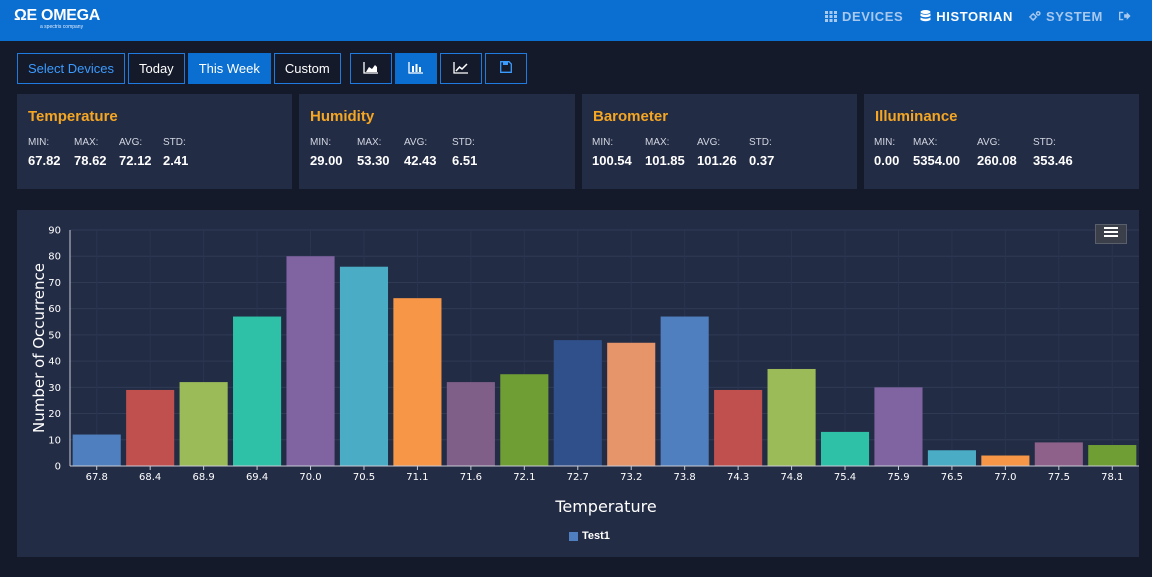 Image resolution: width=1152 pixels, height=577 pixels. What do you see at coordinates (887, 160) in the screenshot?
I see `min-value: 0.00` at bounding box center [887, 160].